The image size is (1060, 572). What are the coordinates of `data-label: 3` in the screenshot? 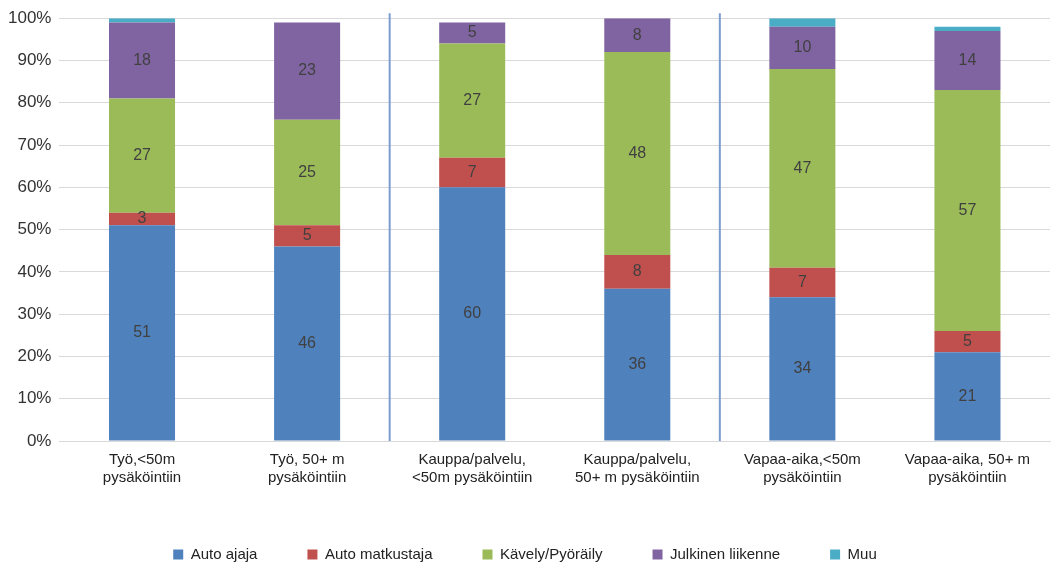 It's located at (142, 218).